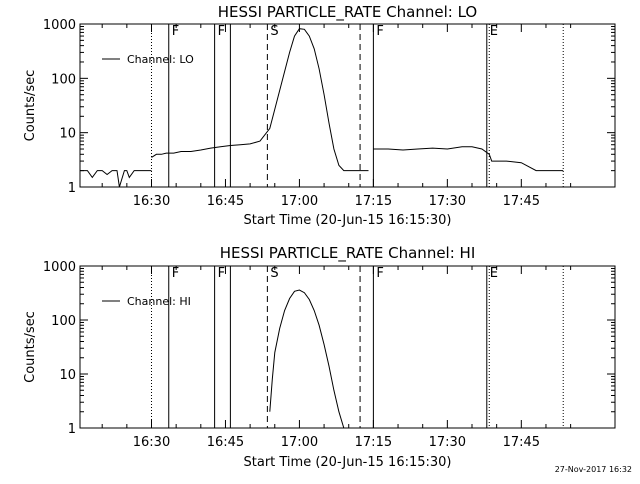 Image resolution: width=640 pixels, height=484 pixels. Describe the element at coordinates (160, 59) in the screenshot. I see `legend-label: Channel: LO` at that location.